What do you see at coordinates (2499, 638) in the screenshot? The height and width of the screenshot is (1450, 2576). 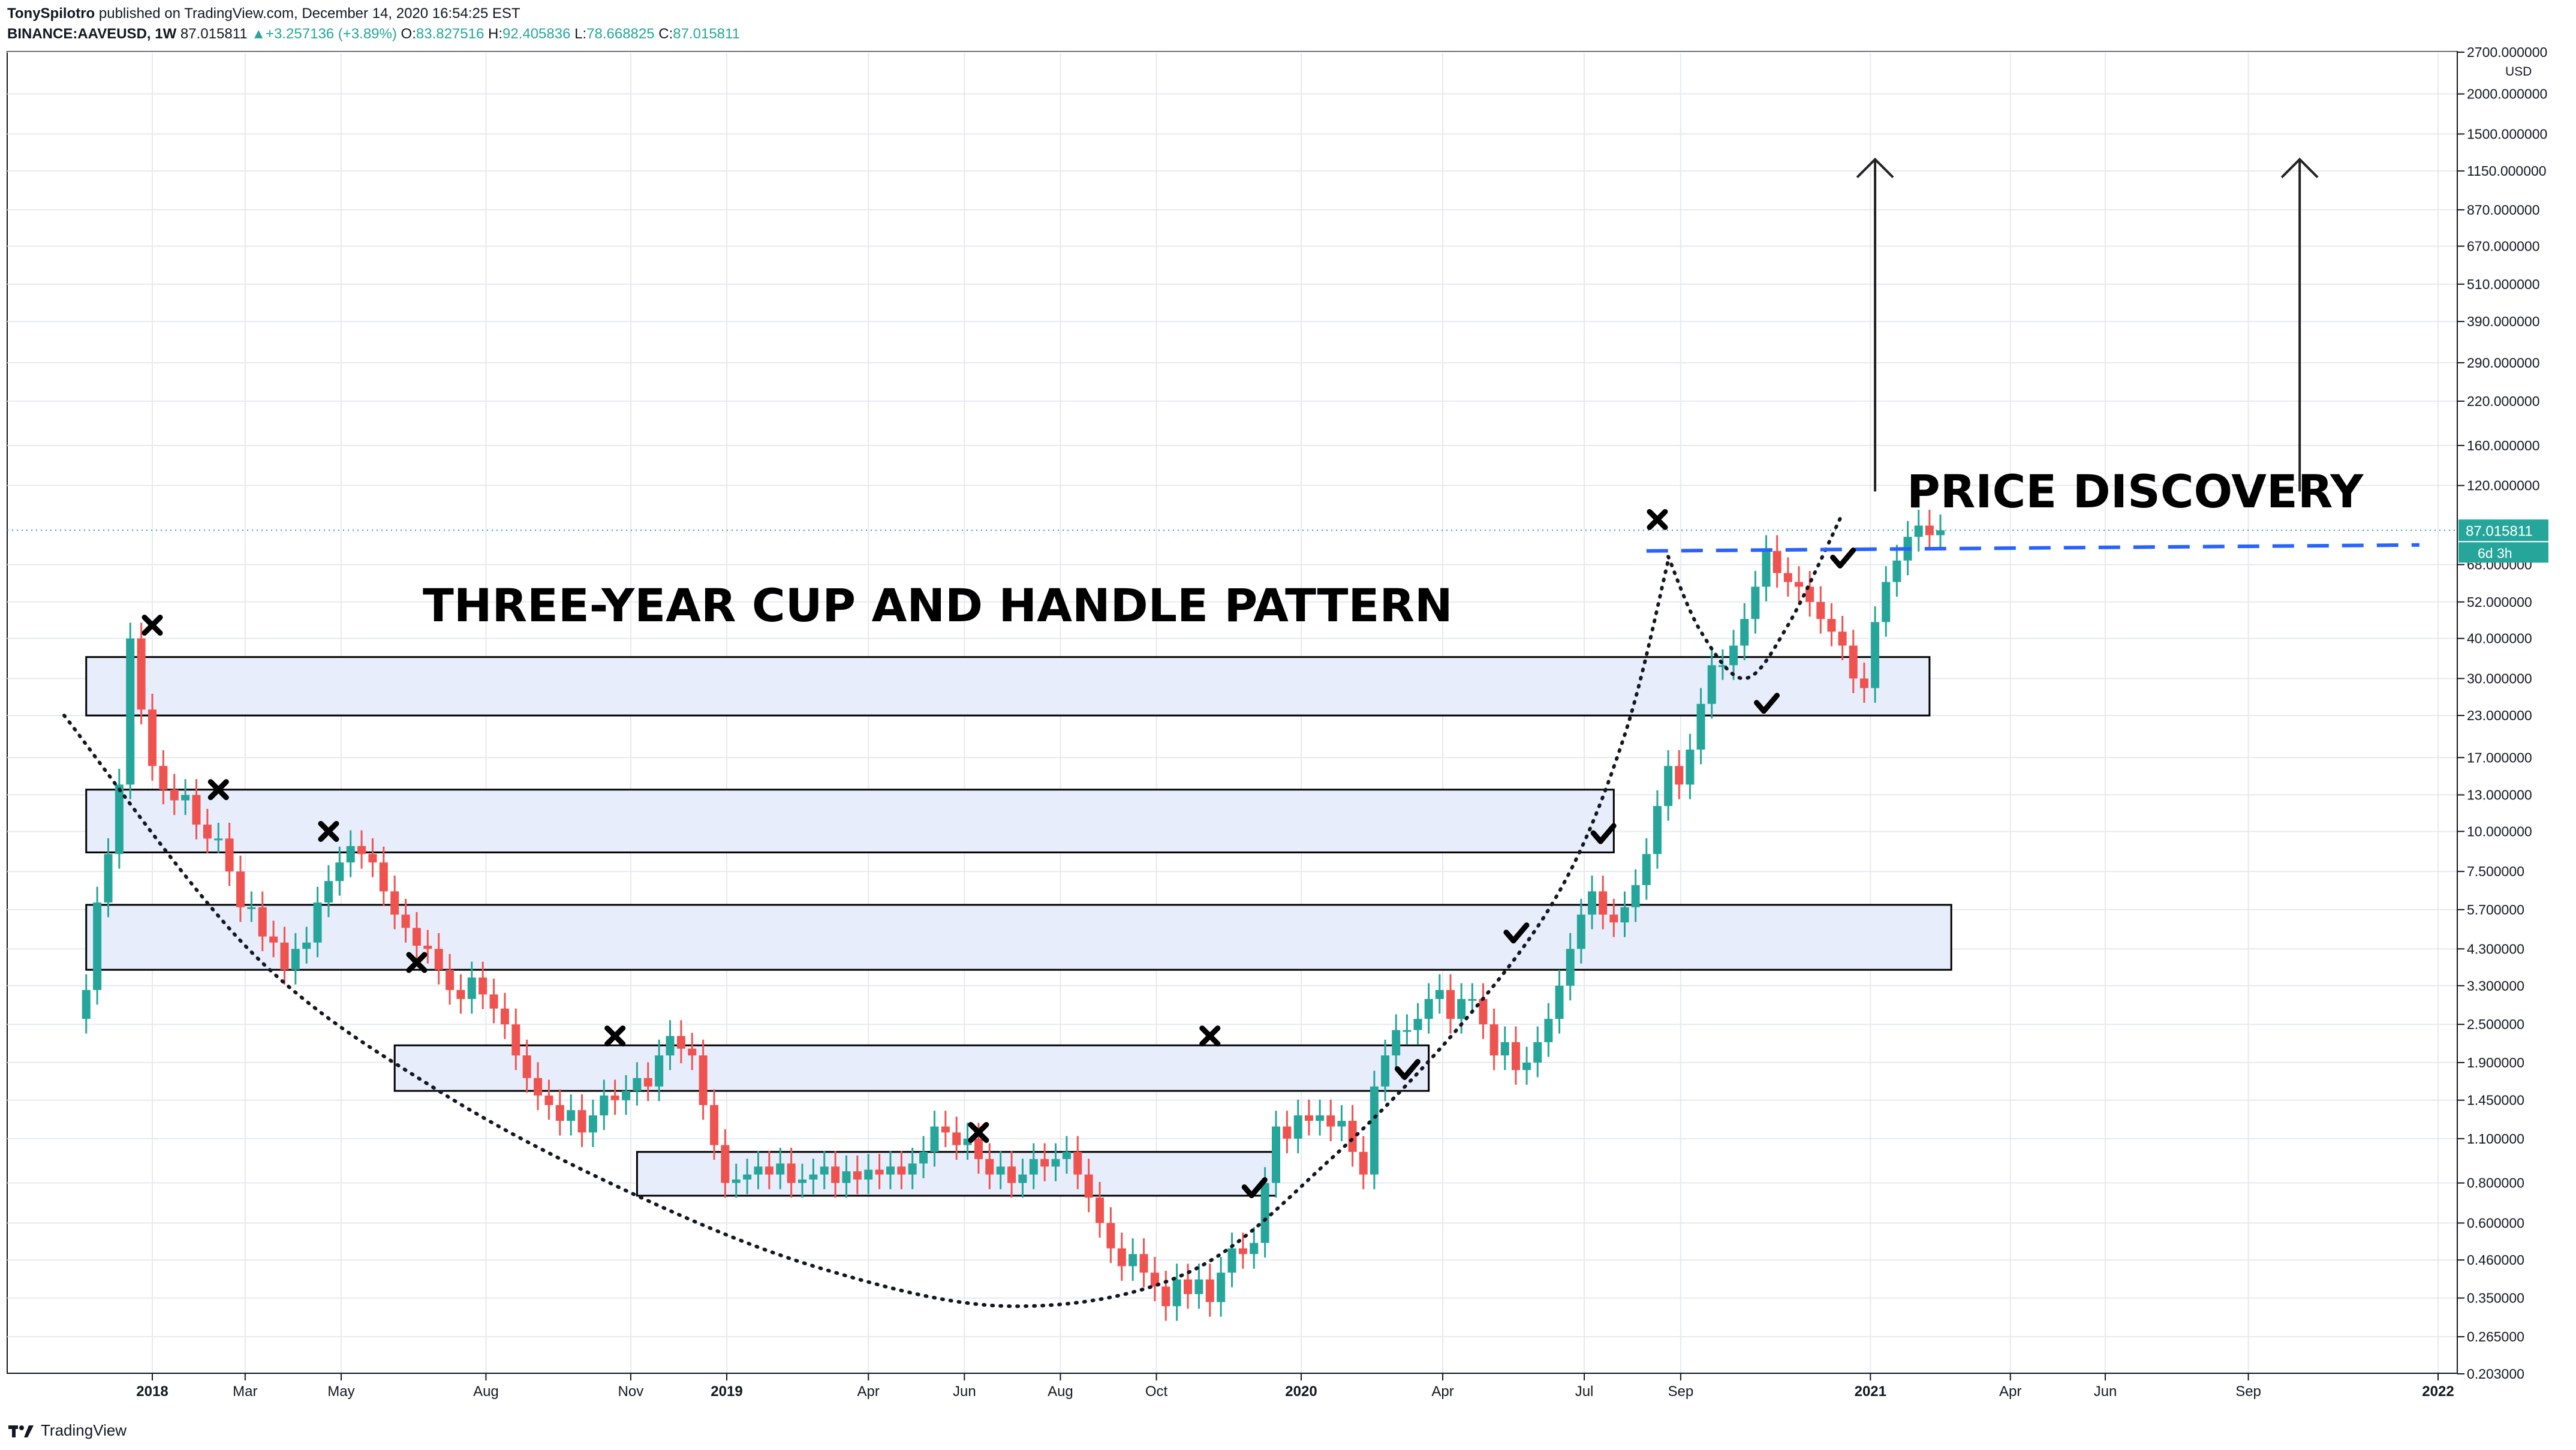 I see `price-tick-label: 40.000000` at bounding box center [2499, 638].